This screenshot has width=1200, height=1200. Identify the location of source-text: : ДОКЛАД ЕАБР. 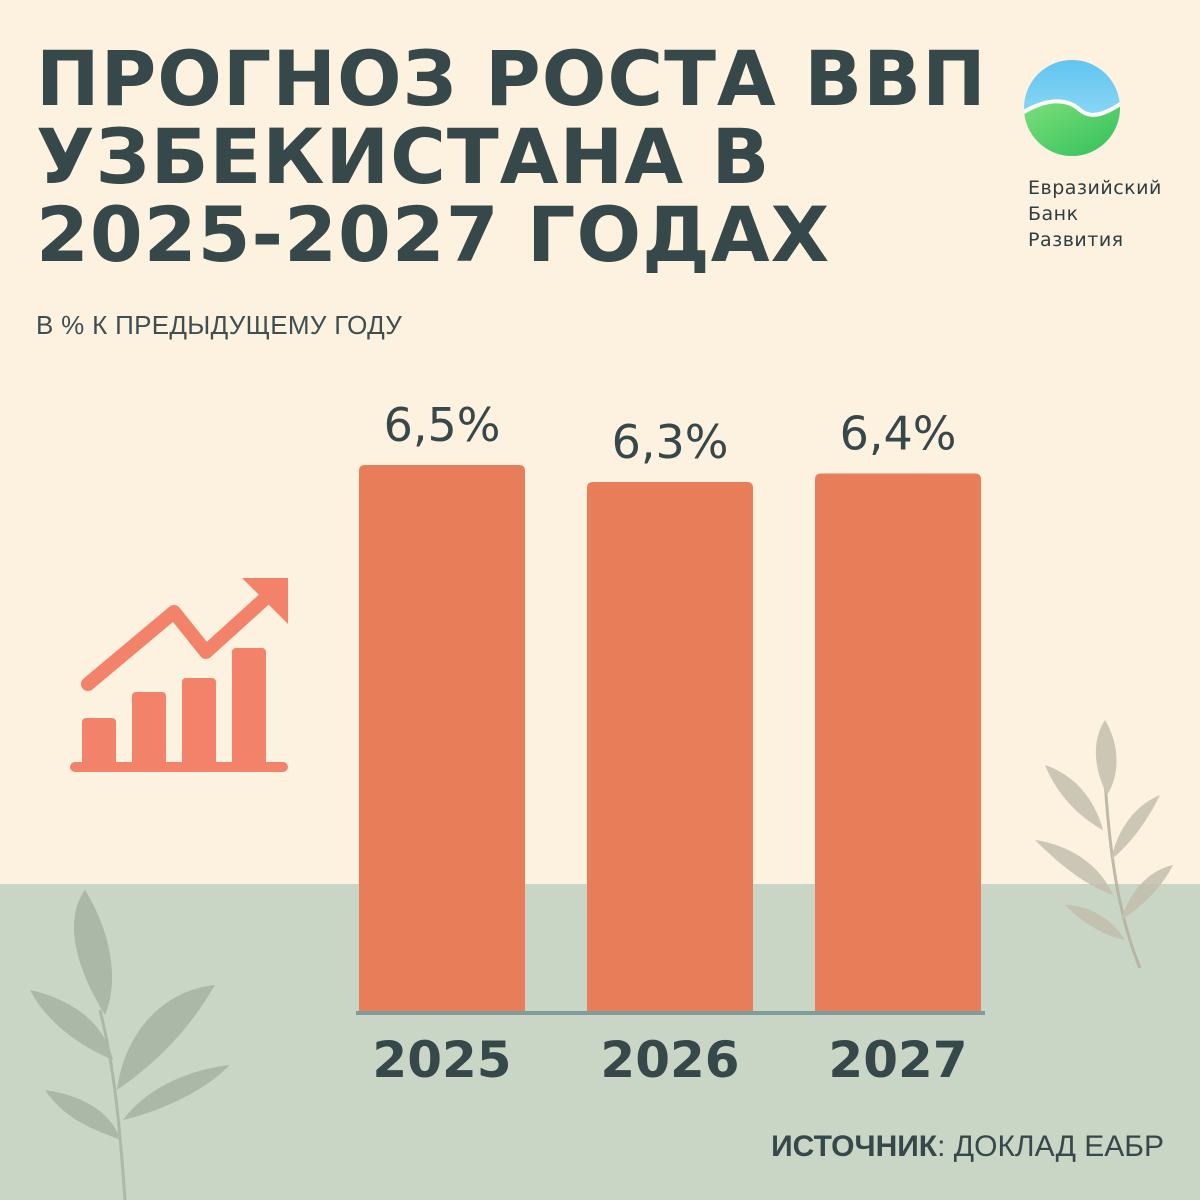
(1050, 1146).